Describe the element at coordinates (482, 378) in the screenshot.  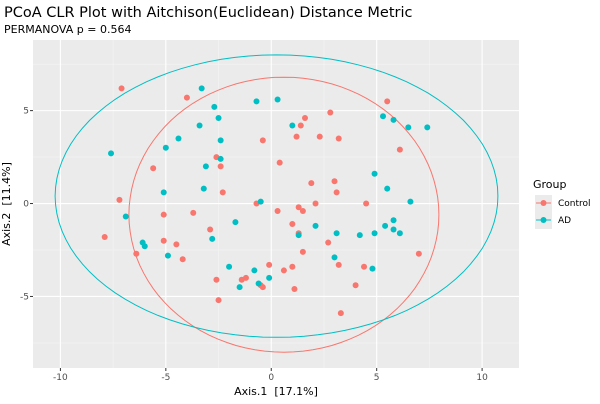
I see `x-tick-label: 10` at that location.